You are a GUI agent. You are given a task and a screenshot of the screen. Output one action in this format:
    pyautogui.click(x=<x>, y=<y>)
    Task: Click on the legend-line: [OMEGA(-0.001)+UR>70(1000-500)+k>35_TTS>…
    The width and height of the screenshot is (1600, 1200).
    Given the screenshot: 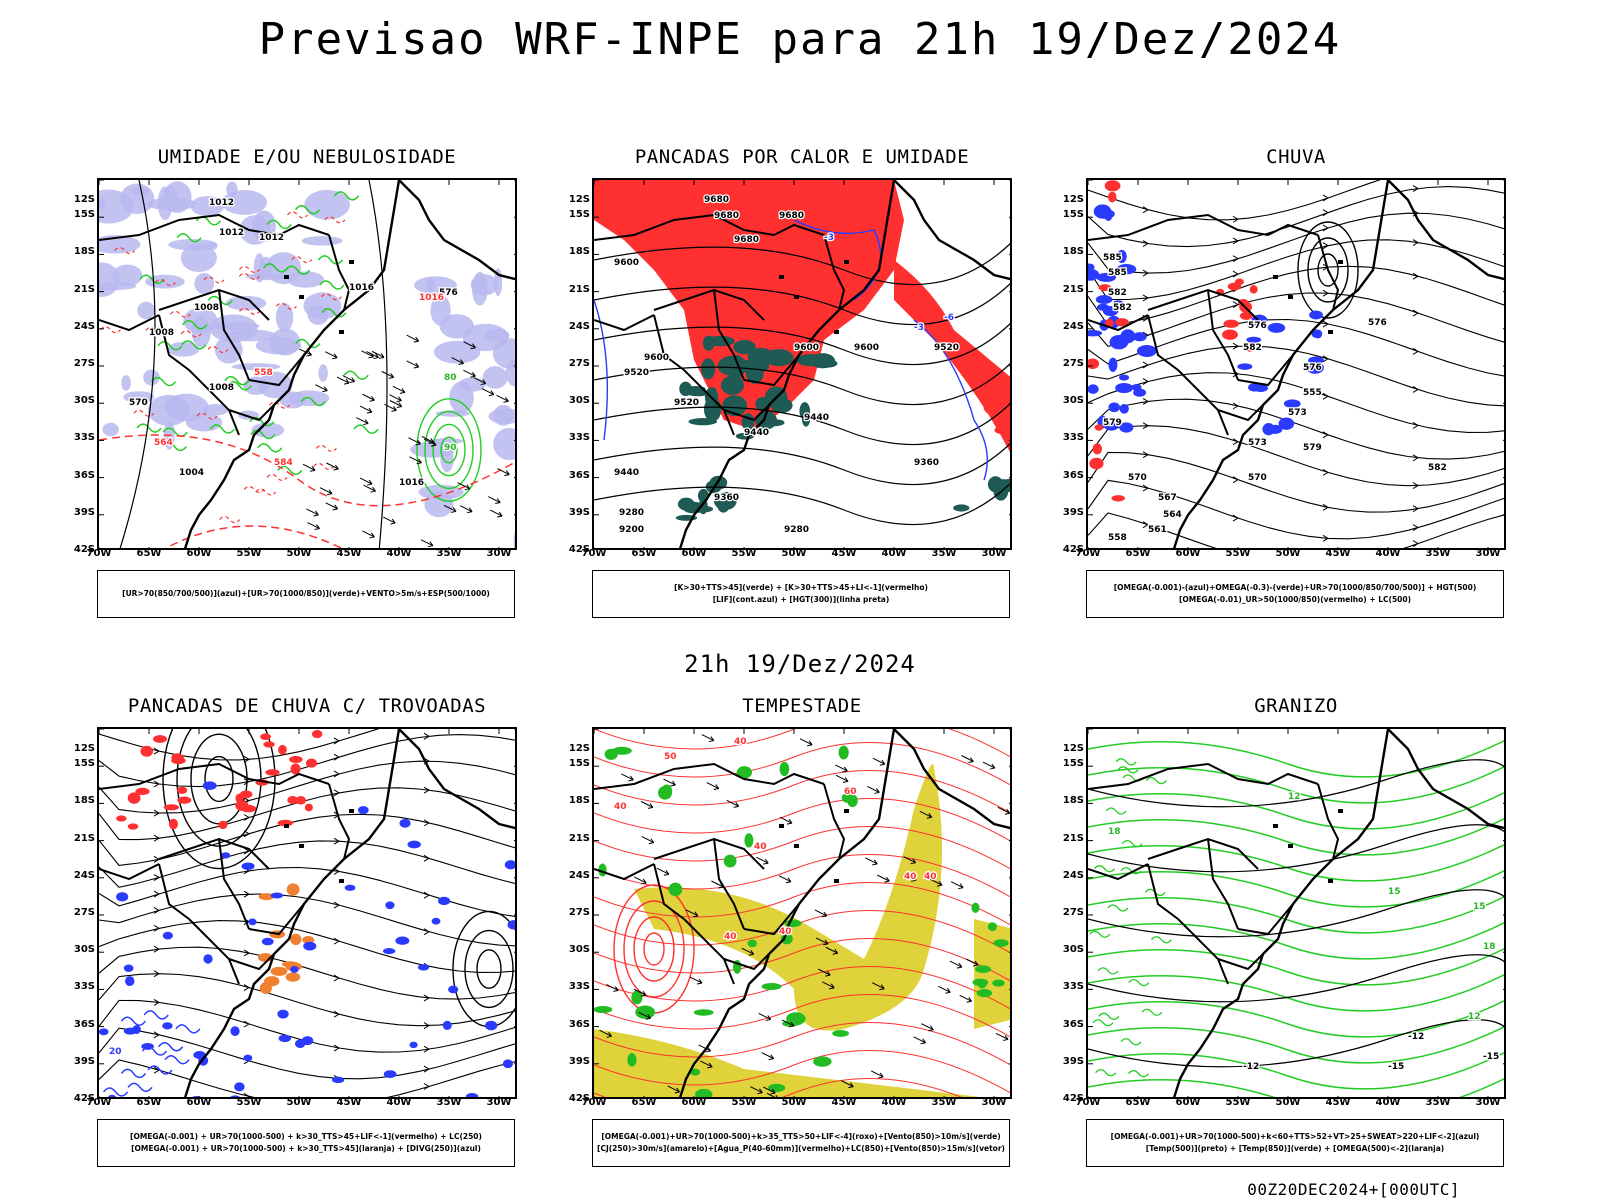 What is the action you would take?
    pyautogui.click(x=801, y=1136)
    